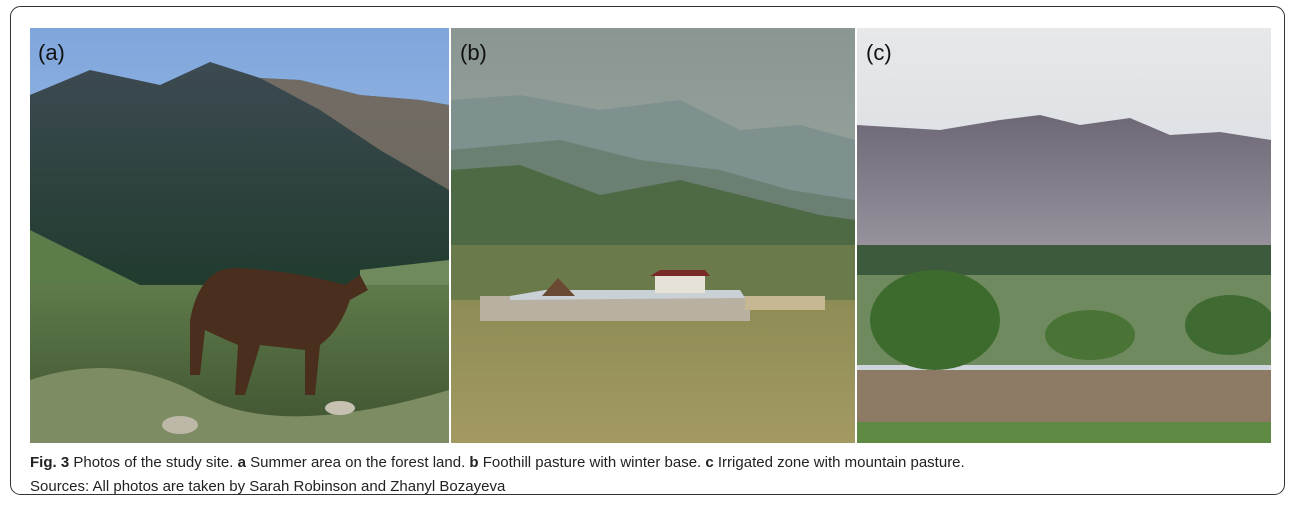 This screenshot has height=514, width=1292. What do you see at coordinates (474, 462) in the screenshot?
I see `caption-letter: b` at bounding box center [474, 462].